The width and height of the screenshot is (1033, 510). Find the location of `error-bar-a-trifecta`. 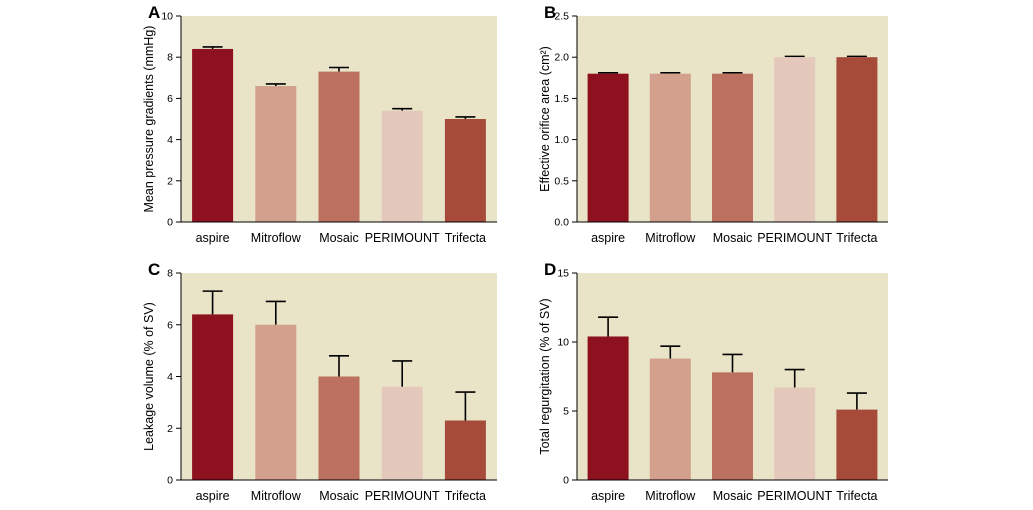

error-bar-a-trifecta is located at coordinates (465, 117).